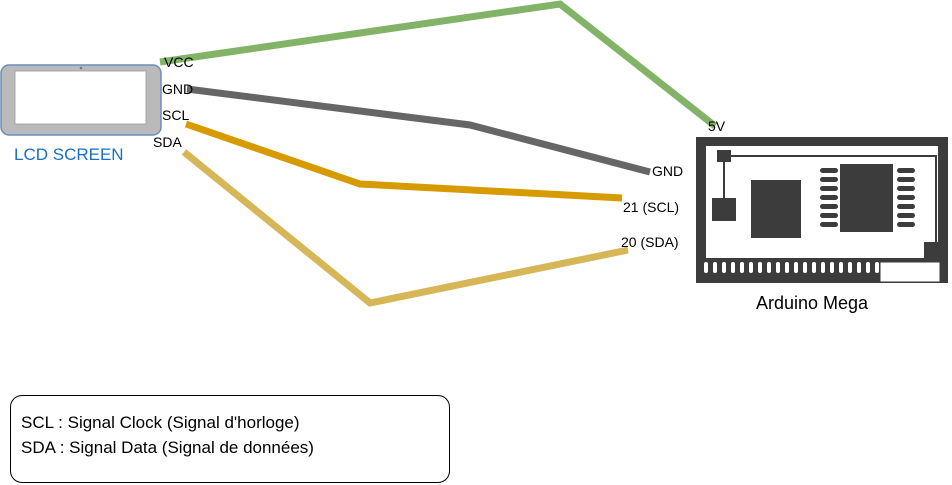 The height and width of the screenshot is (485, 952). I want to click on board-pin-sda: 20 (SDA), so click(650, 242).